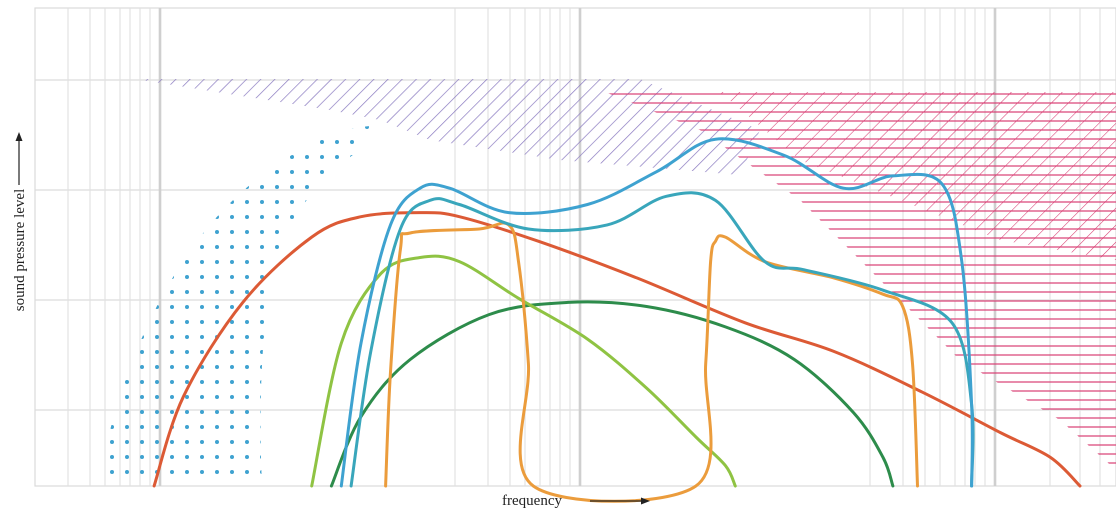  What do you see at coordinates (19, 158) in the screenshot?
I see `y-axis-arrow` at bounding box center [19, 158].